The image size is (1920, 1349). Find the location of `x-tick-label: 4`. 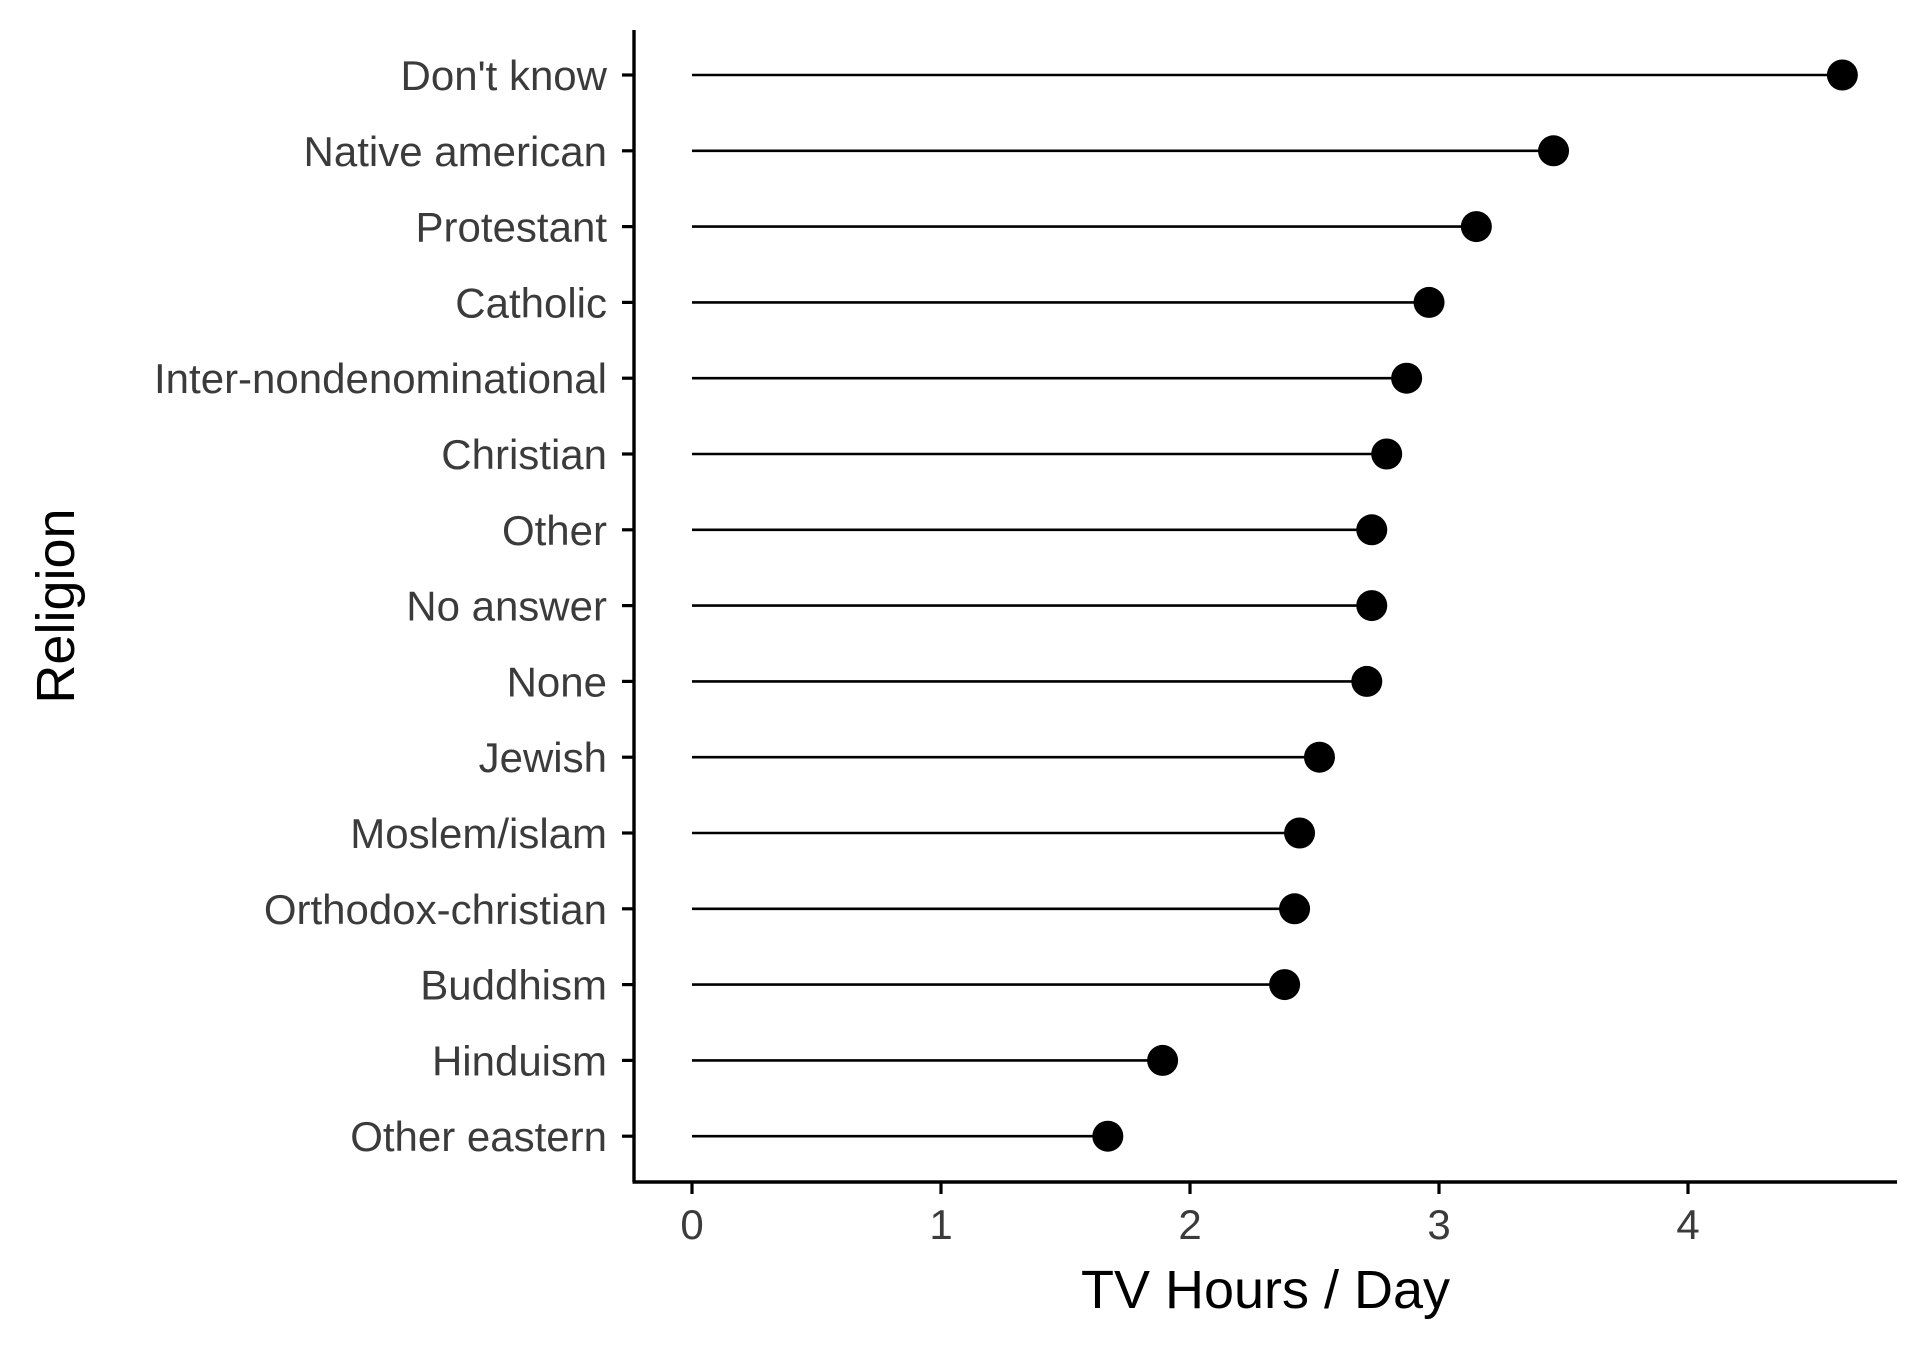

x-tick-label: 4 is located at coordinates (1687, 1224).